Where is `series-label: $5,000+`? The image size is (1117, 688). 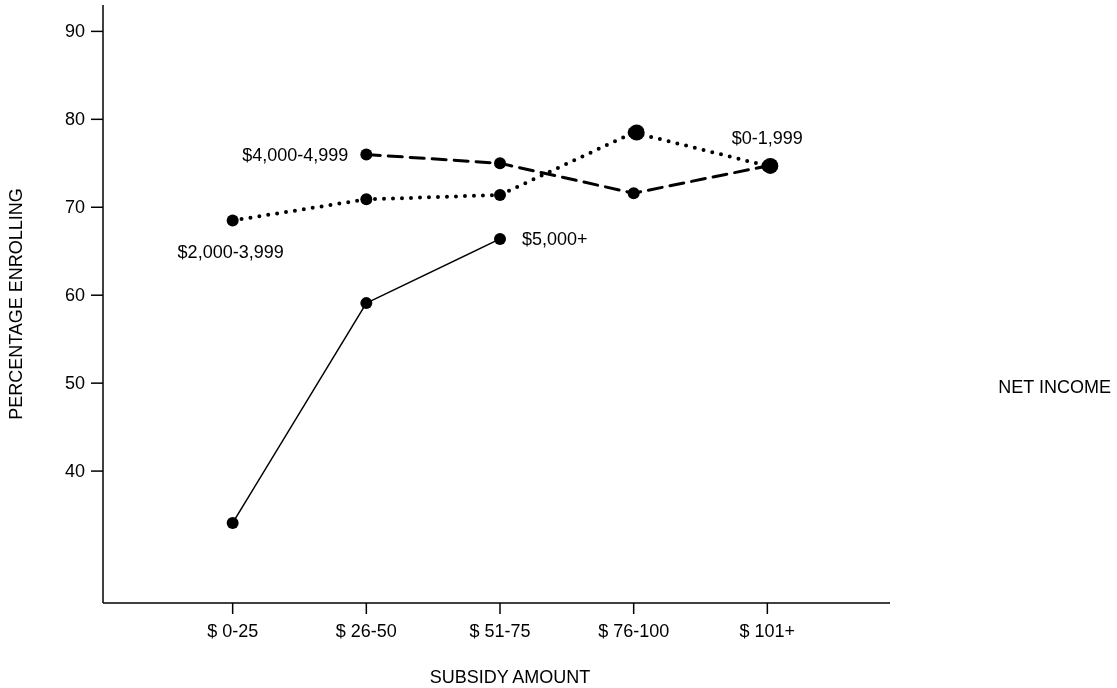 series-label: $5,000+ is located at coordinates (555, 238).